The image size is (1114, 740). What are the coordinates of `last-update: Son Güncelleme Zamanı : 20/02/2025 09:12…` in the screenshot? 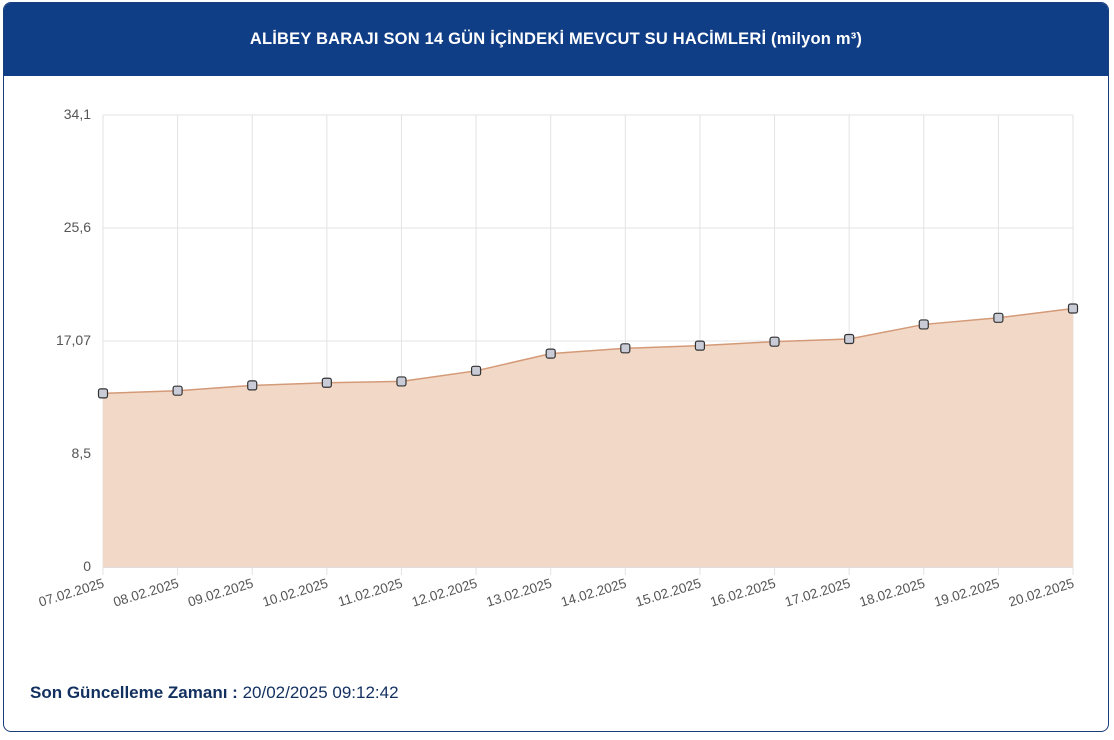 It's located at (214, 693).